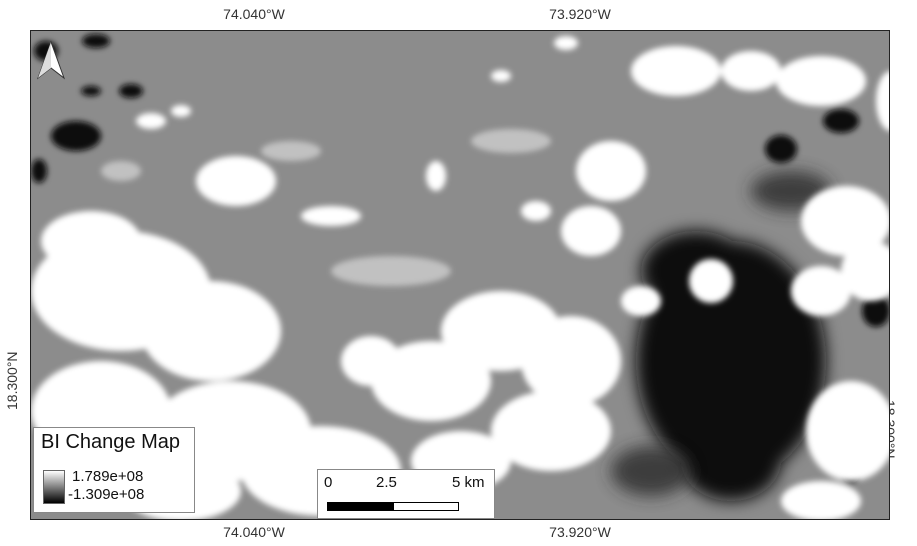 The height and width of the screenshot is (546, 917). Describe the element at coordinates (254, 14) in the screenshot. I see `lon-label-top-left: 74.040°W` at that location.